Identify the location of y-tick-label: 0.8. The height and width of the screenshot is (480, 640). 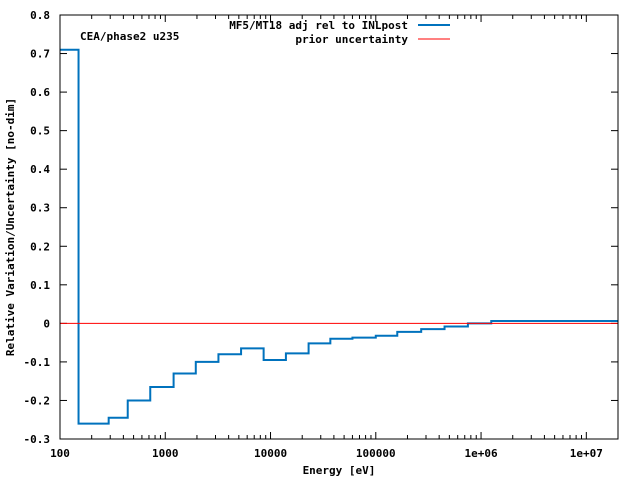
(40, 15).